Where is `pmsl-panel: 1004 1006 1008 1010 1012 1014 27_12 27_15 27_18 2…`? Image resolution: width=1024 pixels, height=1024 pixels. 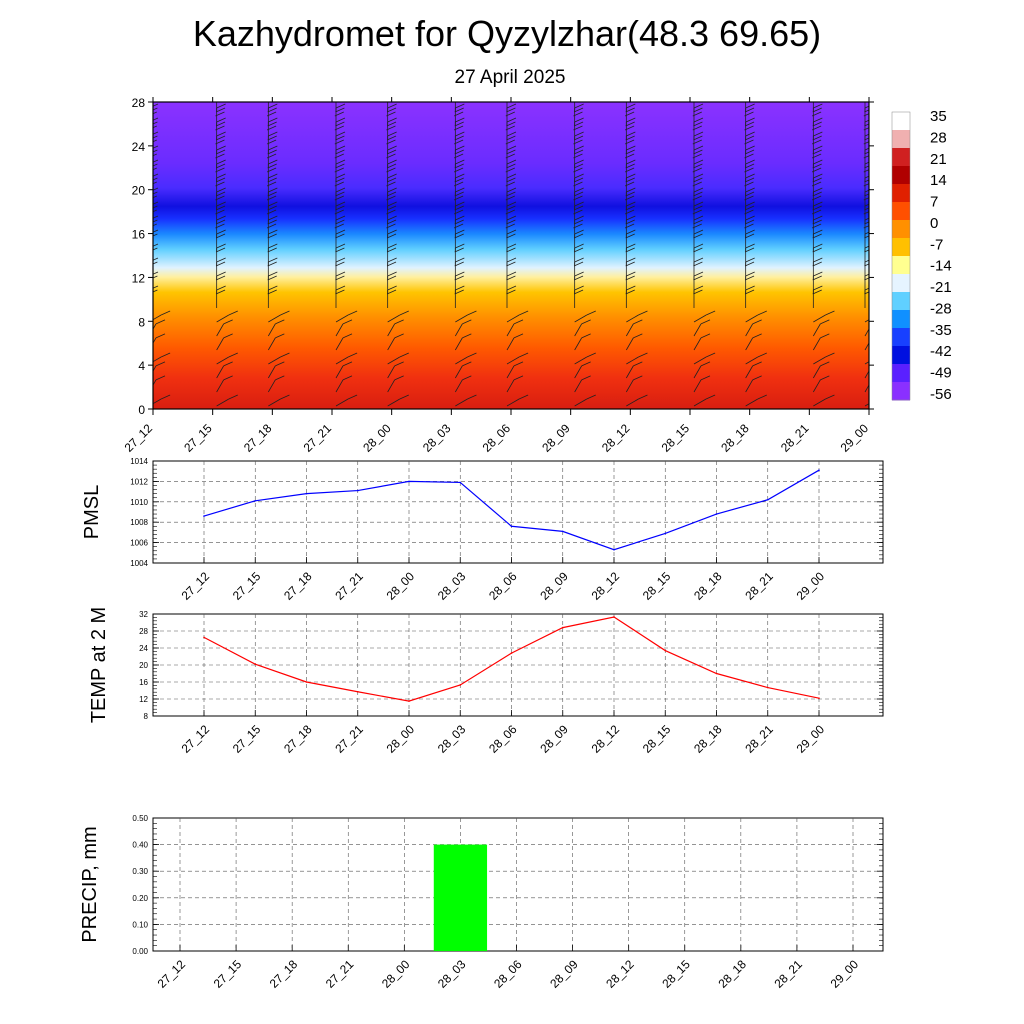 pmsl-panel: 1004 1006 1008 1010 1012 1014 27_12 27_15 27_18 2… is located at coordinates (482, 530).